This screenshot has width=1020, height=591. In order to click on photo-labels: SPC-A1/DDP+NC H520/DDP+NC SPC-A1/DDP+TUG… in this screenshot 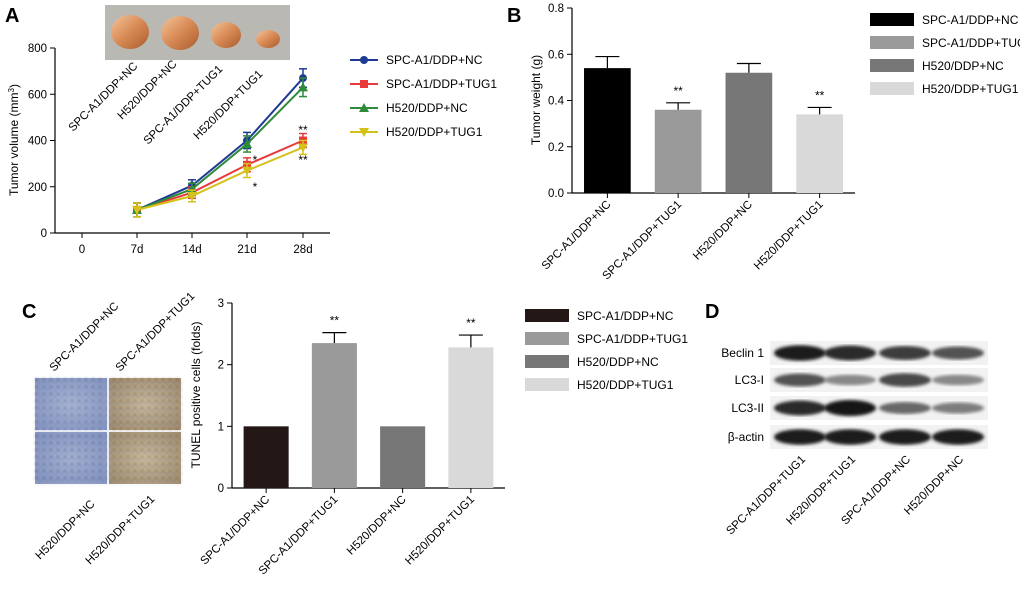, I will do `click(166, 102)`.